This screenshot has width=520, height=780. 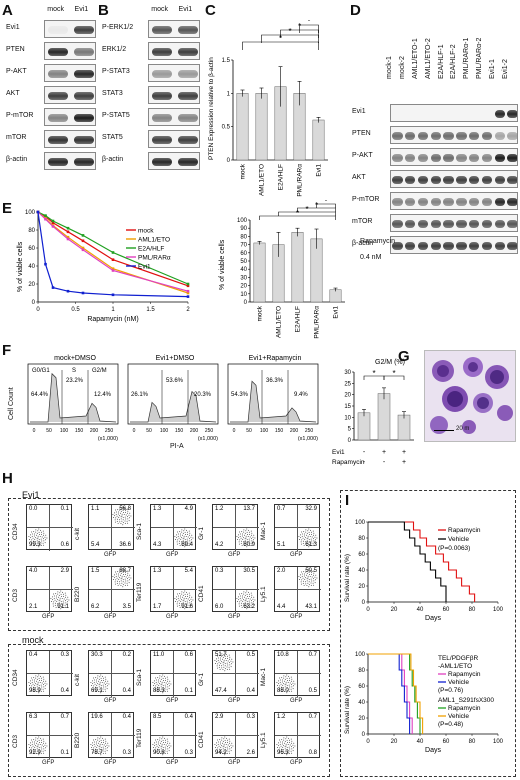 What do you see at coordinates (126, 691) in the screenshot?
I see `quadrant-lower-right: 0.4` at bounding box center [126, 691].